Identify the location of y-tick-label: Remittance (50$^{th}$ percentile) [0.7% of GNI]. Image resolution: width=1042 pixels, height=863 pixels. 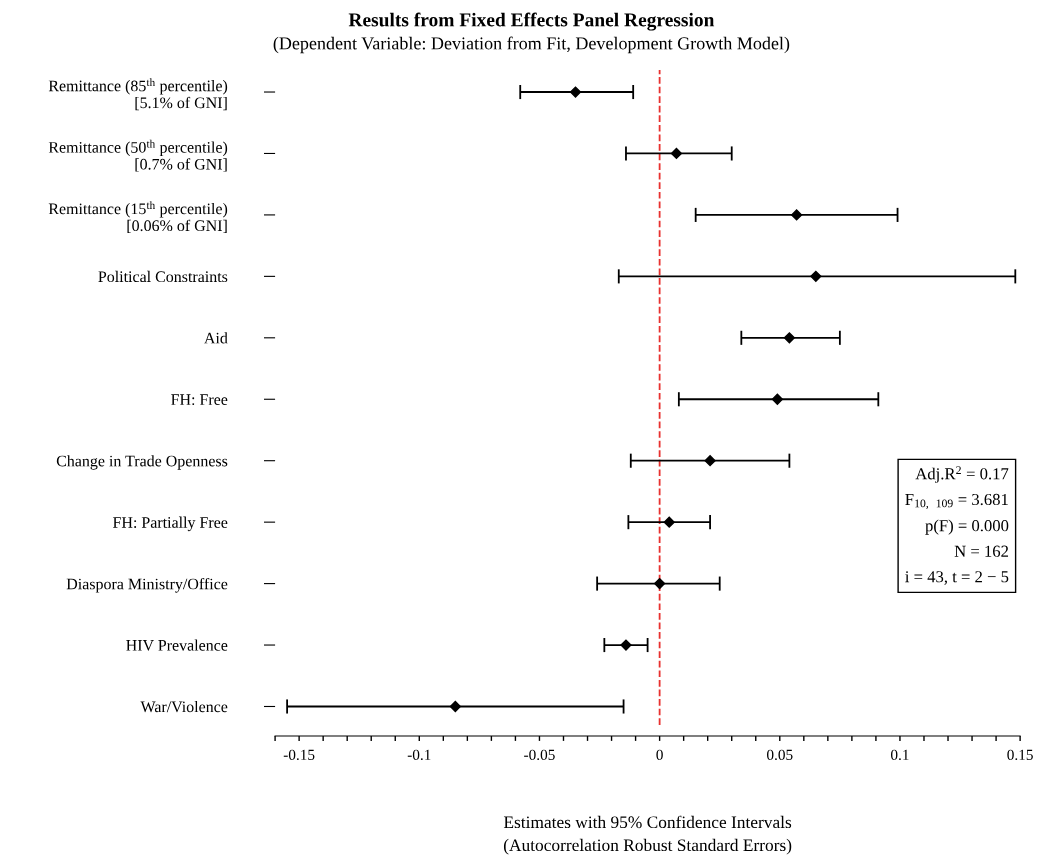
(138, 155).